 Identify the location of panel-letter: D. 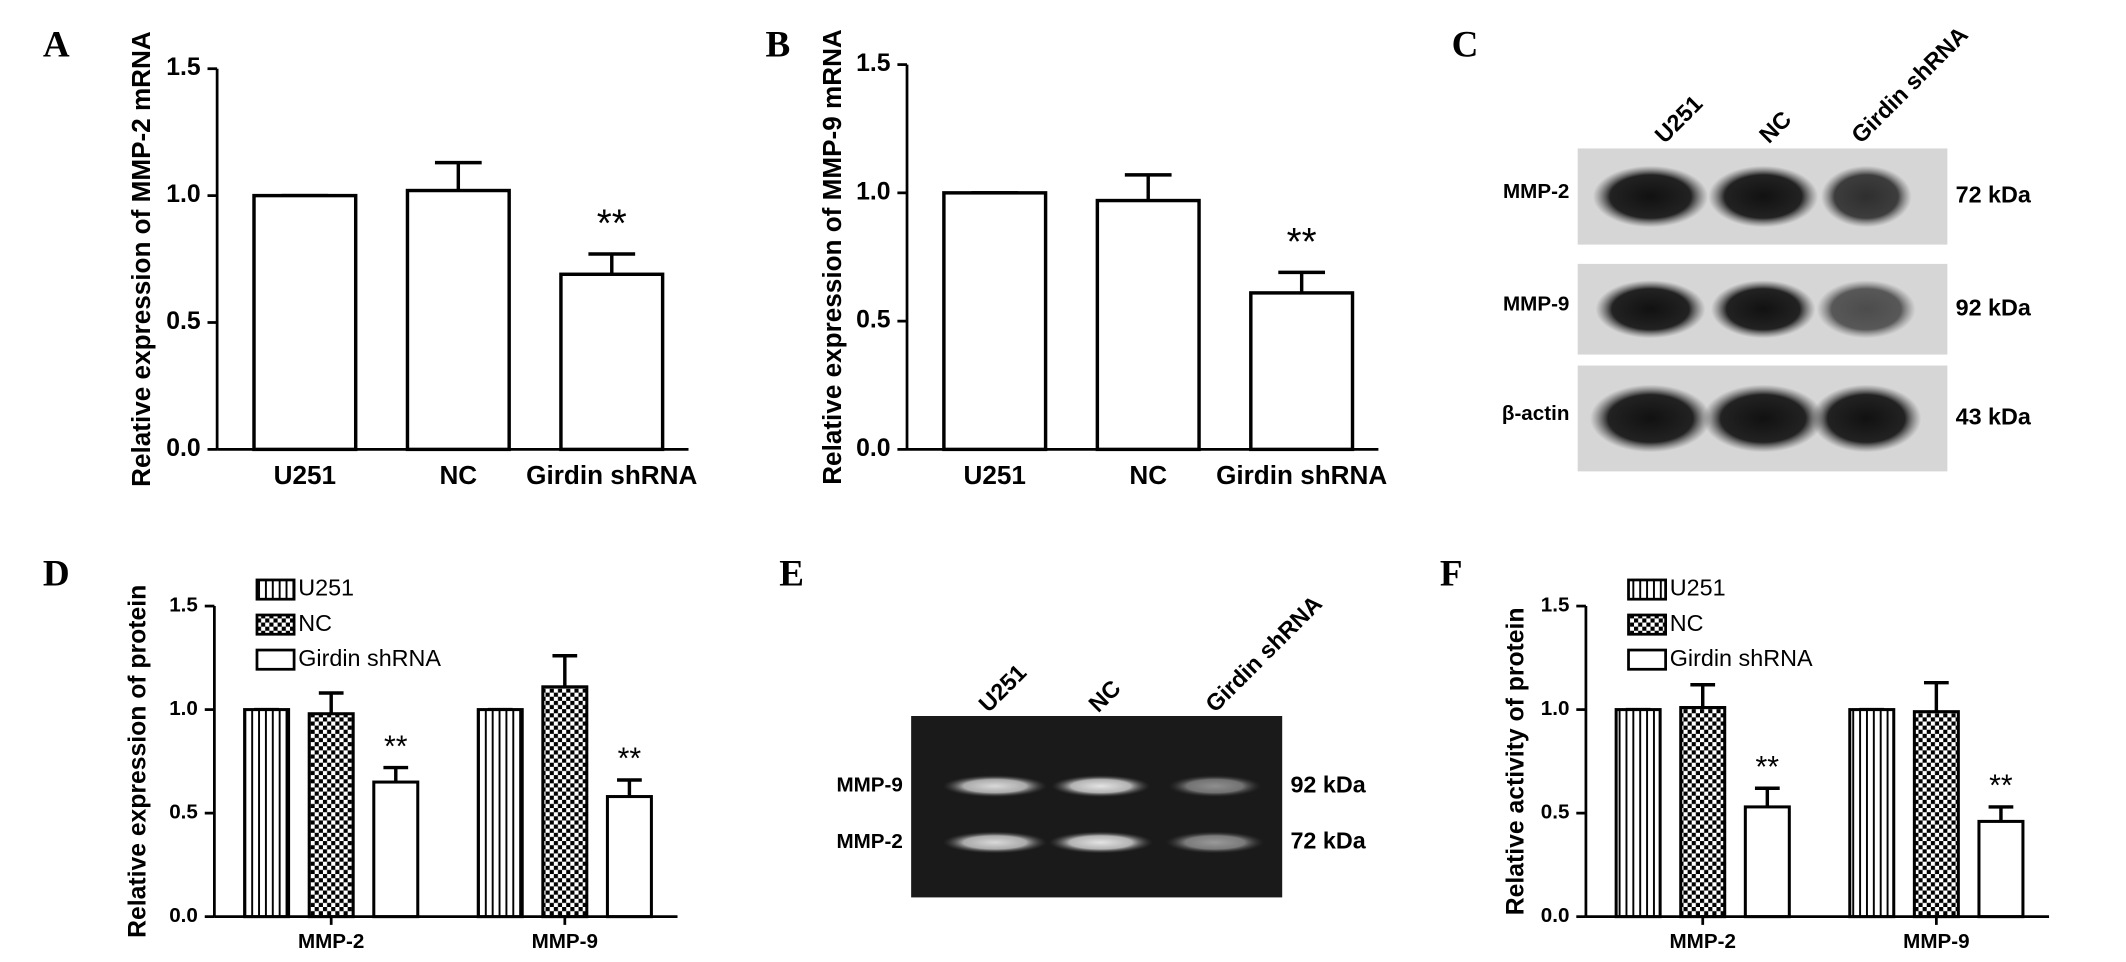
(56, 574).